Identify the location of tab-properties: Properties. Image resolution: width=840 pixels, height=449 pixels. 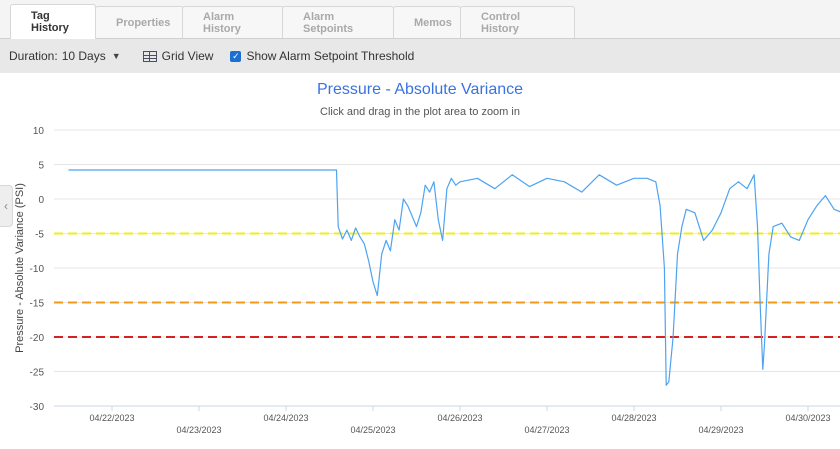
(139, 22).